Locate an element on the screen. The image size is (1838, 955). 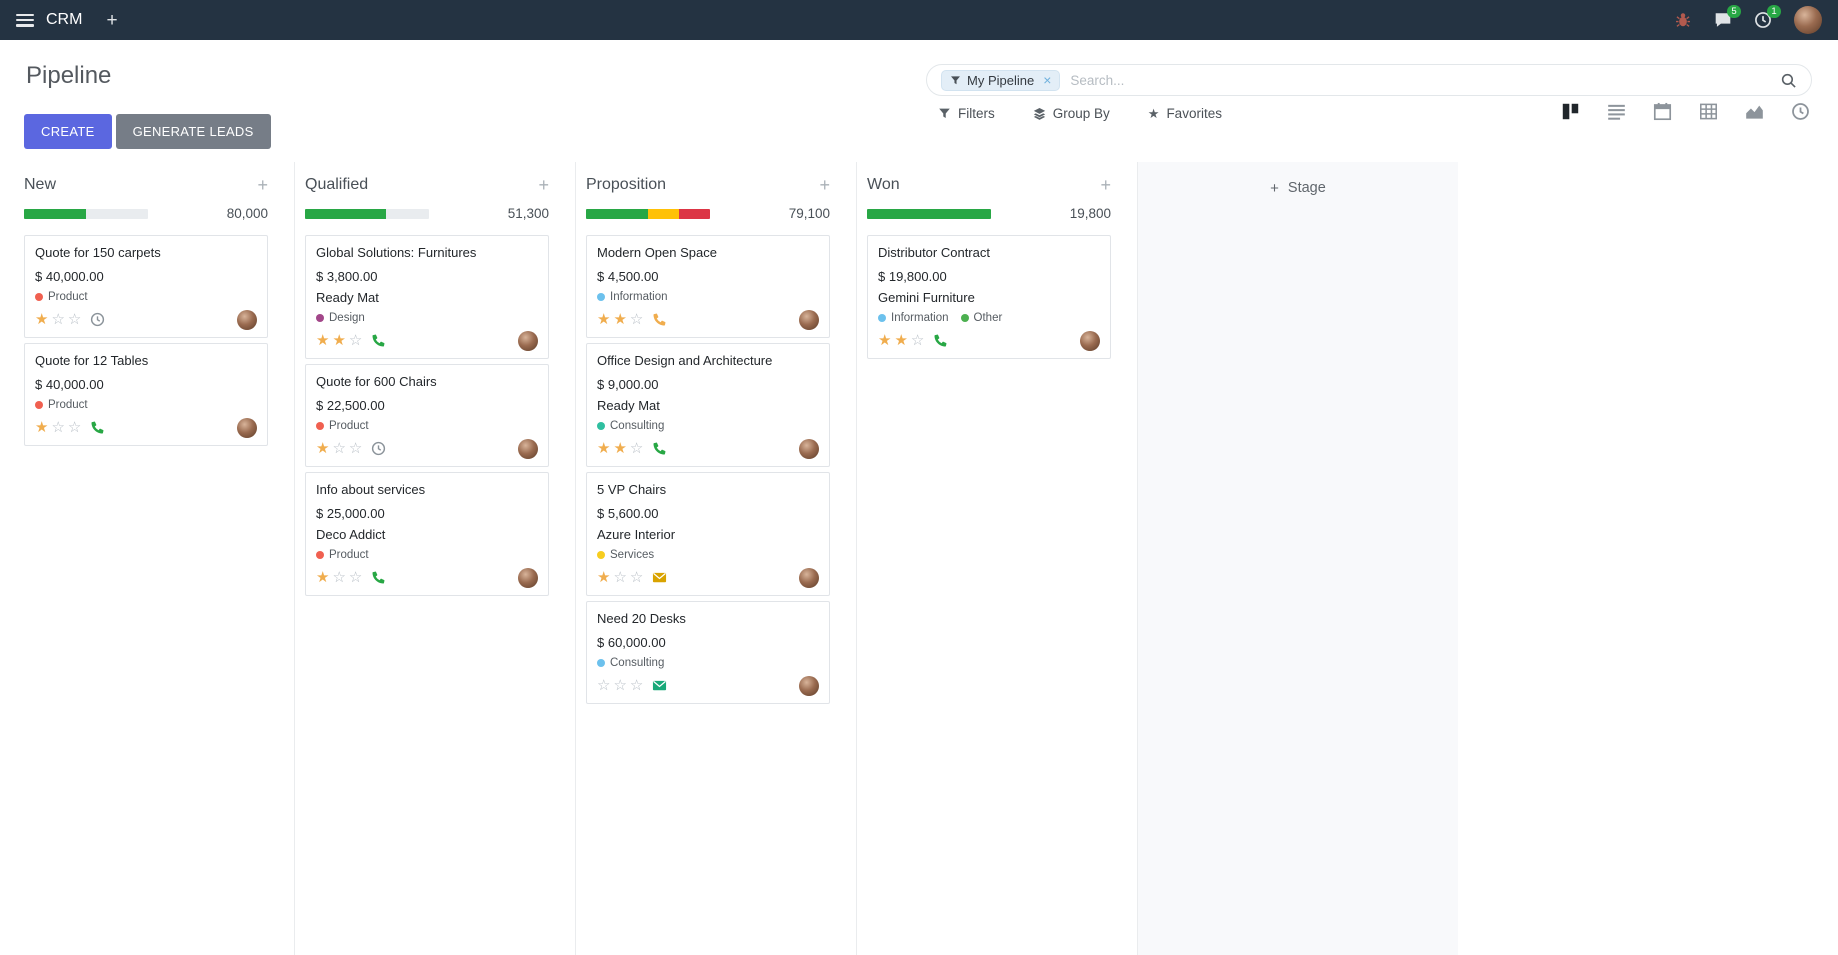
create-button: CREATE is located at coordinates (68, 131).